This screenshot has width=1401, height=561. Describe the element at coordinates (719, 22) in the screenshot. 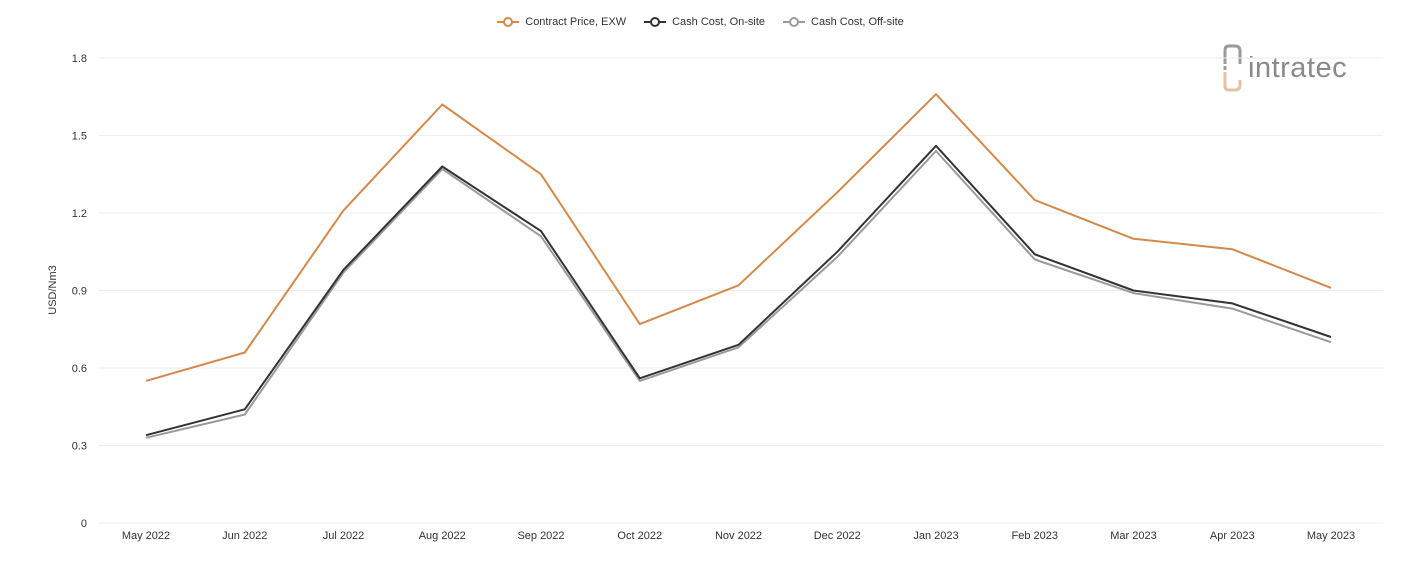

I see `legend-label-cash-cost-on-site: Cash Cost, On-site` at that location.